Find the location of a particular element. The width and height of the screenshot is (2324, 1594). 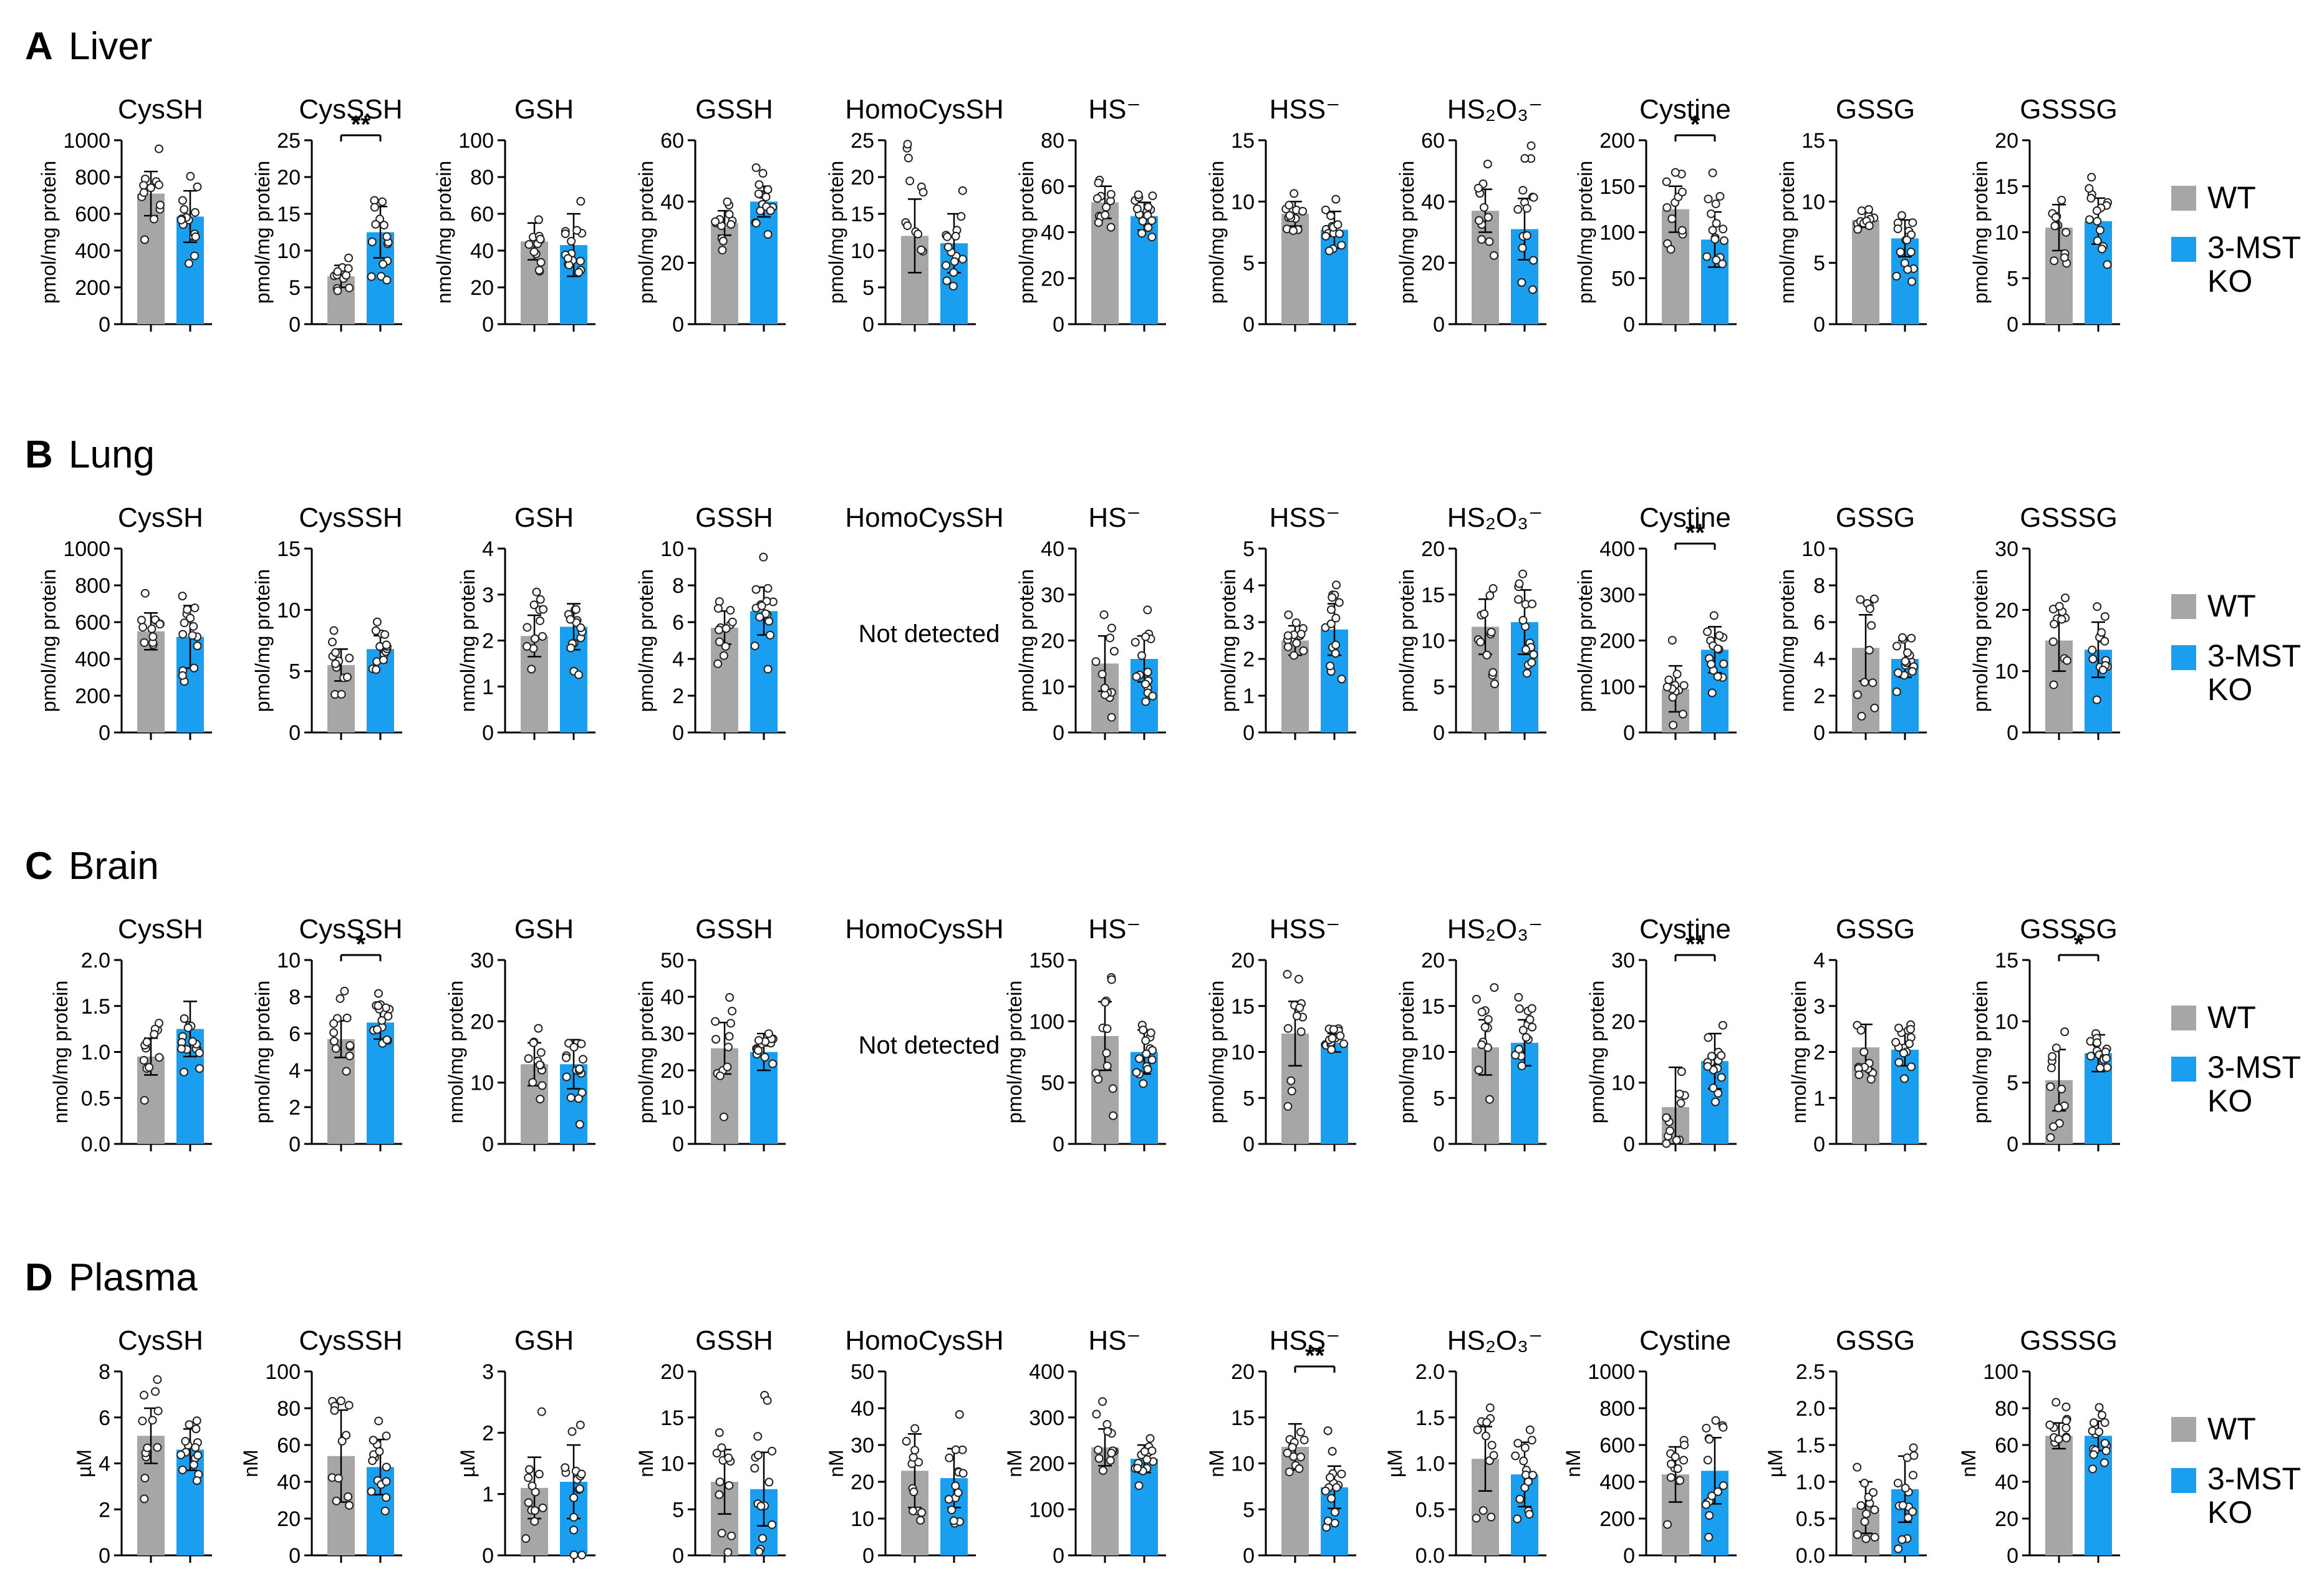

y-axis-label: µM is located at coordinates (1395, 1463).